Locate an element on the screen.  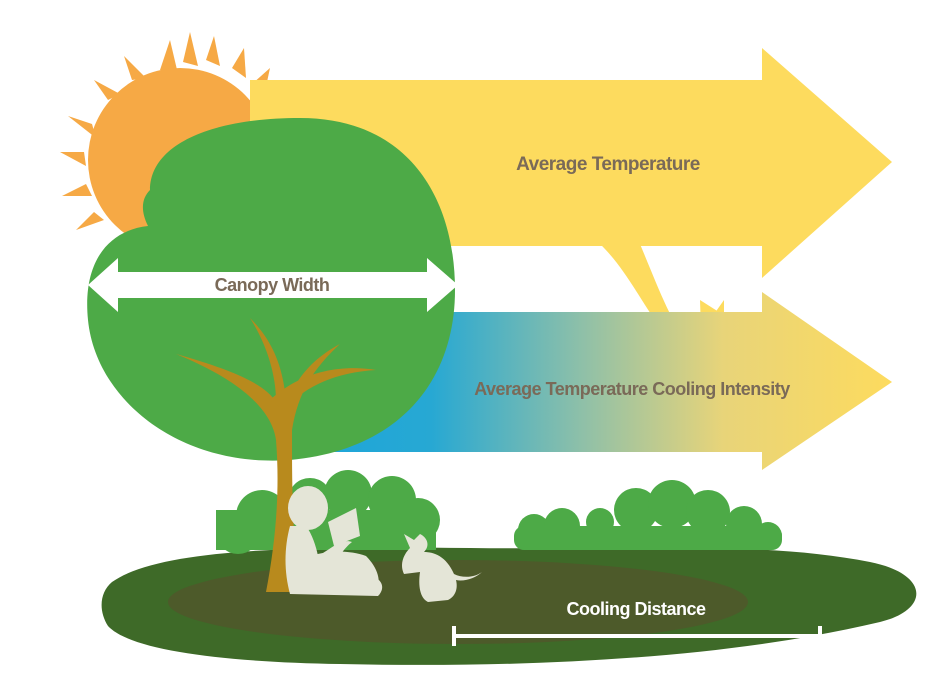
bushes-left is located at coordinates (328, 512).